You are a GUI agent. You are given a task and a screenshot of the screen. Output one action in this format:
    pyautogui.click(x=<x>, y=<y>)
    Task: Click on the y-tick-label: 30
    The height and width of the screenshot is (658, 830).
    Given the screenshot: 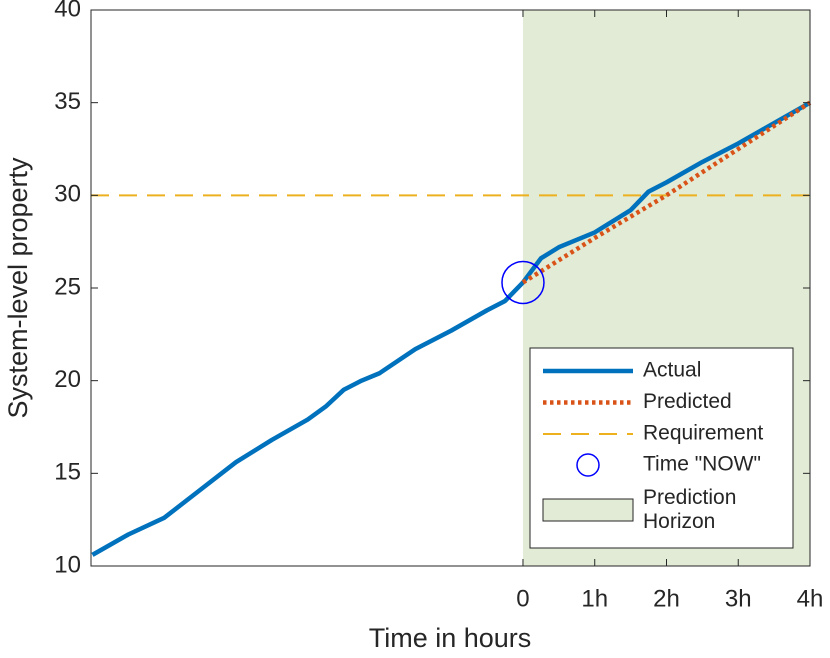 What is the action you would take?
    pyautogui.click(x=67, y=194)
    